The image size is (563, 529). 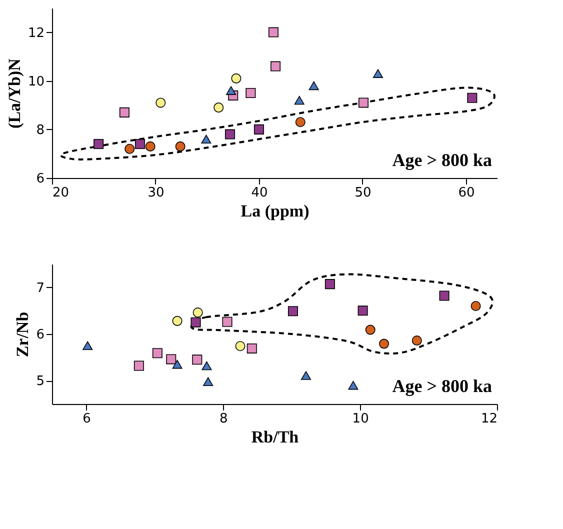 I want to click on y-tick-label: 12, so click(x=36, y=33).